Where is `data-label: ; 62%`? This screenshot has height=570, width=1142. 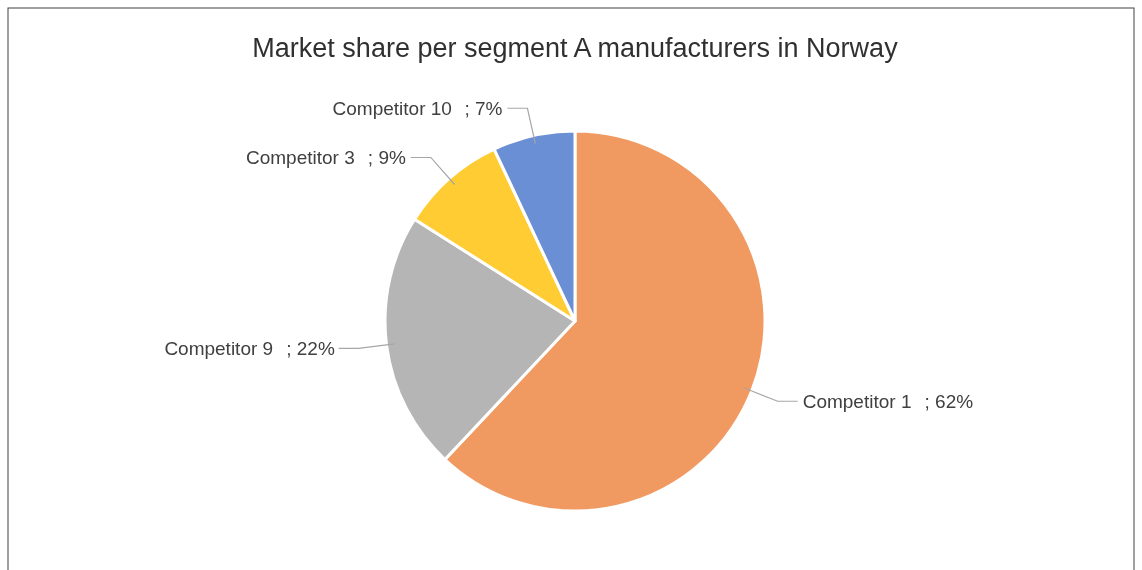
data-label: ; 62% is located at coordinates (949, 401).